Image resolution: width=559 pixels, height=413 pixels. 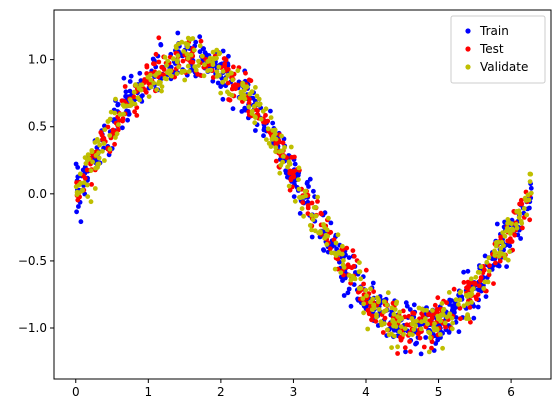 I want to click on x-tick-label: 1, so click(x=149, y=392).